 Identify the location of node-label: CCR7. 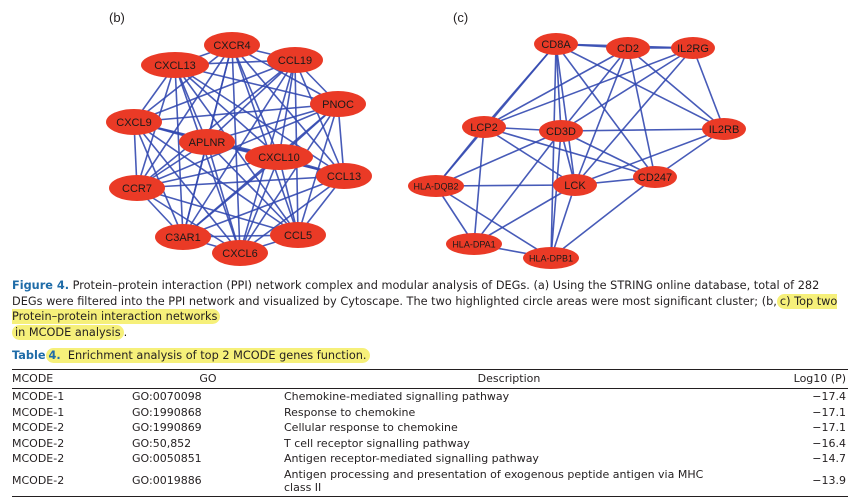
(137, 189).